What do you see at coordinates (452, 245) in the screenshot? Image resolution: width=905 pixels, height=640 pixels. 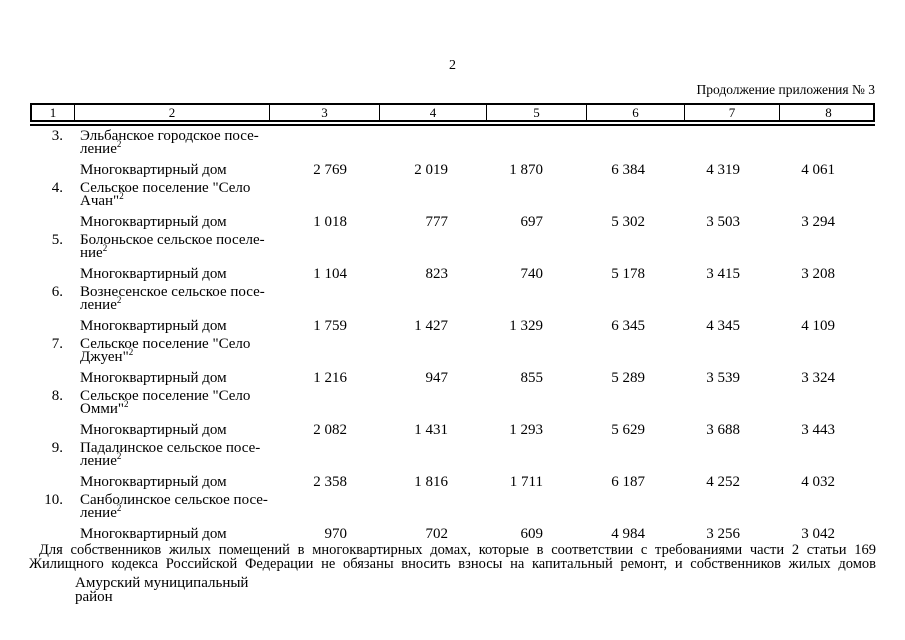 I see `settlement-row: 5. Болоньское сельское поселе- ние2` at bounding box center [452, 245].